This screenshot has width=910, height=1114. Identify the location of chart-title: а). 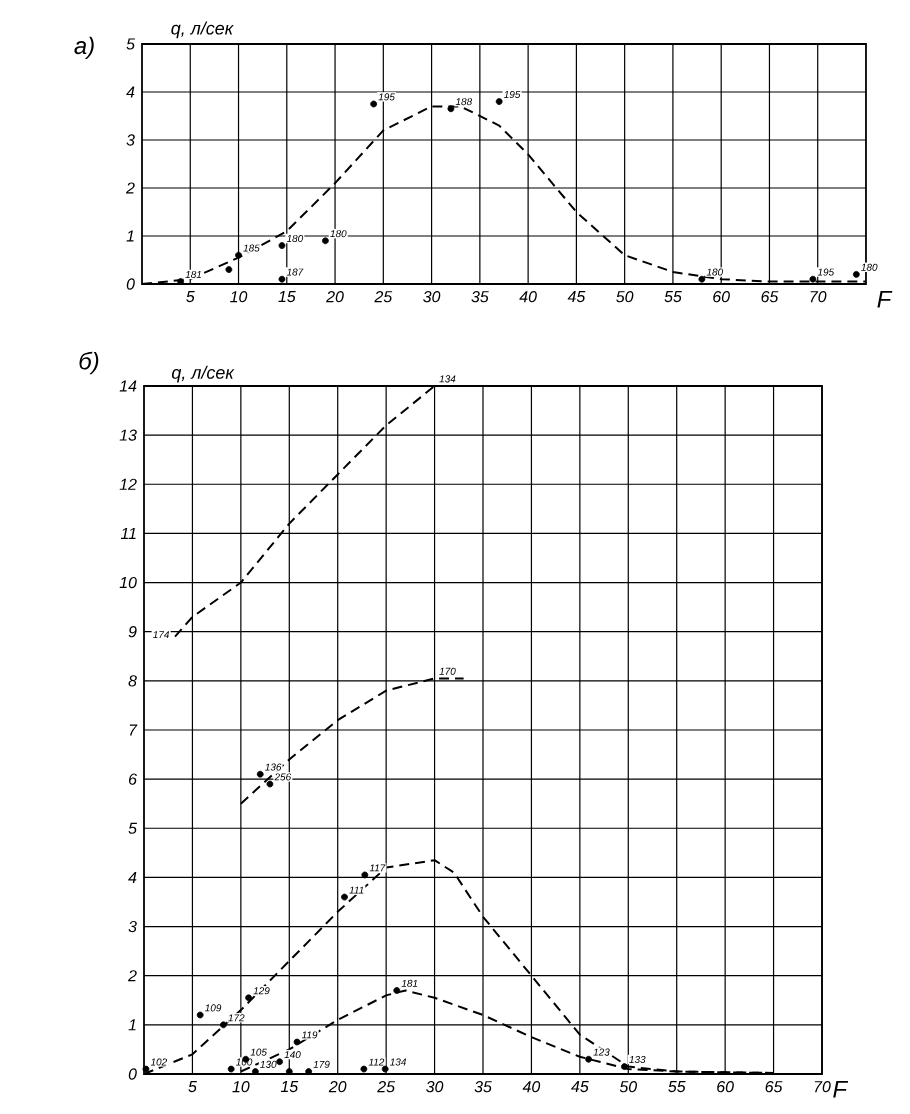
(84, 47).